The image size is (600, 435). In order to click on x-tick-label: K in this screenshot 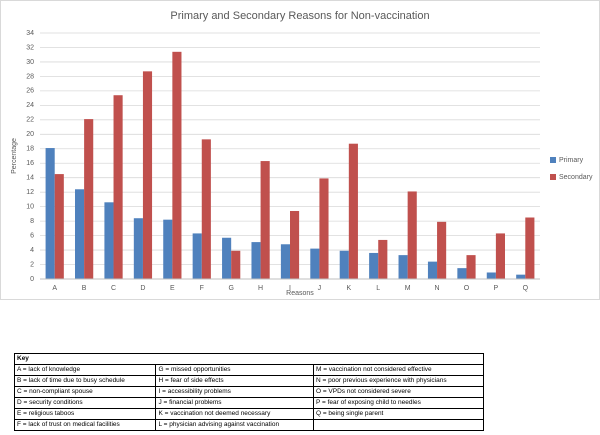, I will do `click(348, 288)`.